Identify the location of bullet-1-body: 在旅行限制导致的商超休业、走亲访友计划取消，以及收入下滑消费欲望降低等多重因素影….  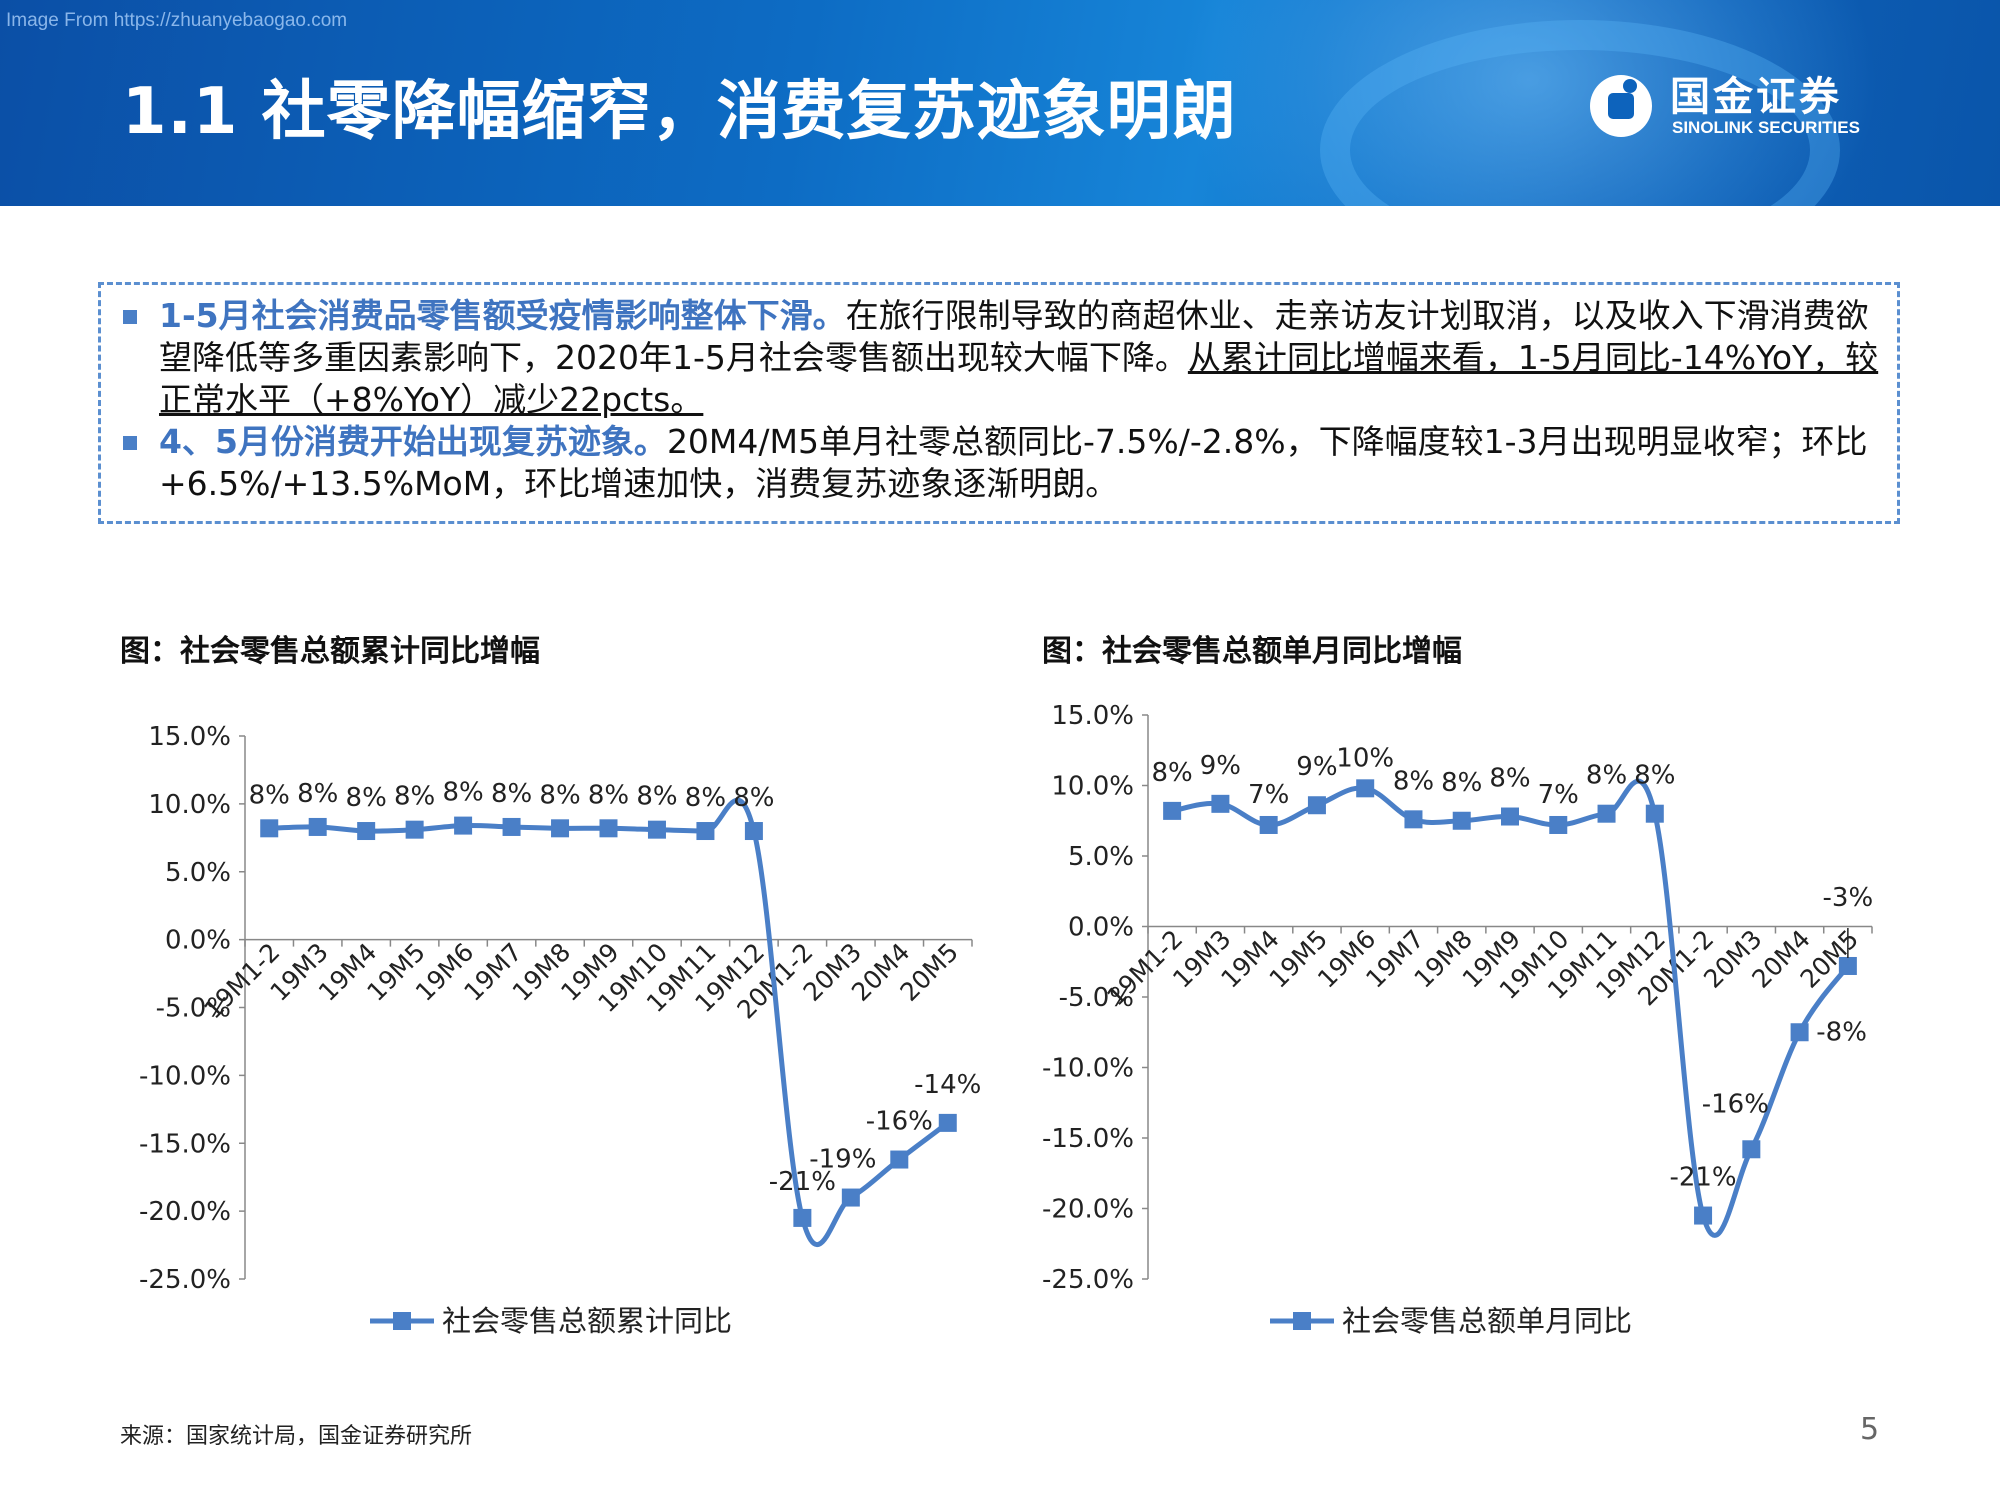
(1014, 336).